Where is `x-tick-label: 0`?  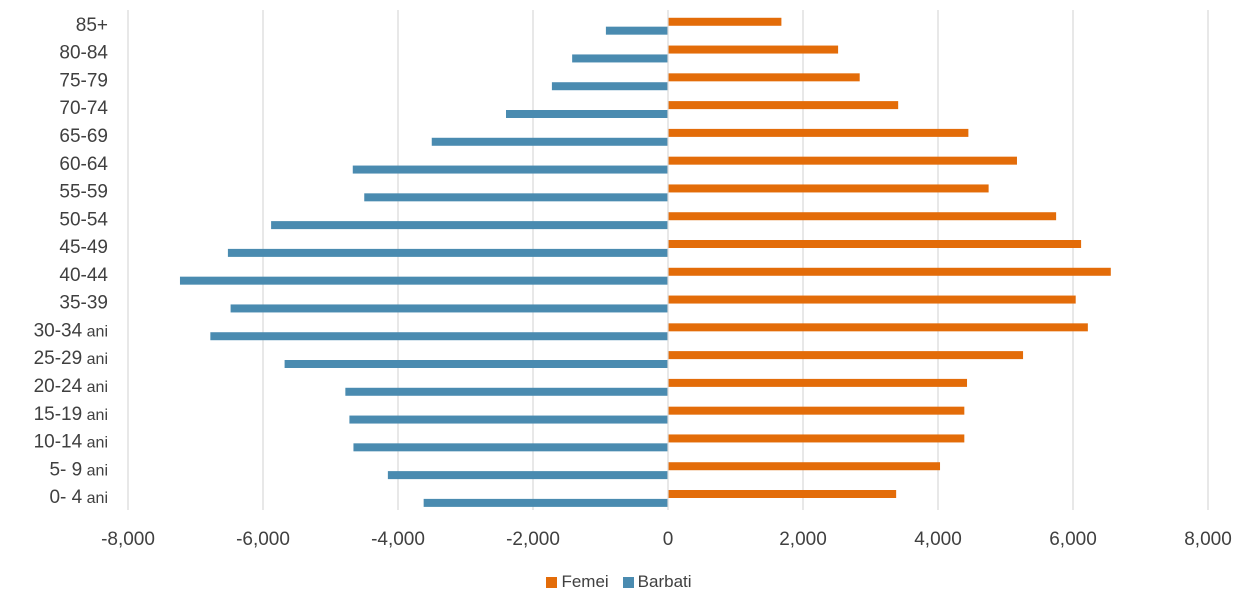
x-tick-label: 0 is located at coordinates (668, 539).